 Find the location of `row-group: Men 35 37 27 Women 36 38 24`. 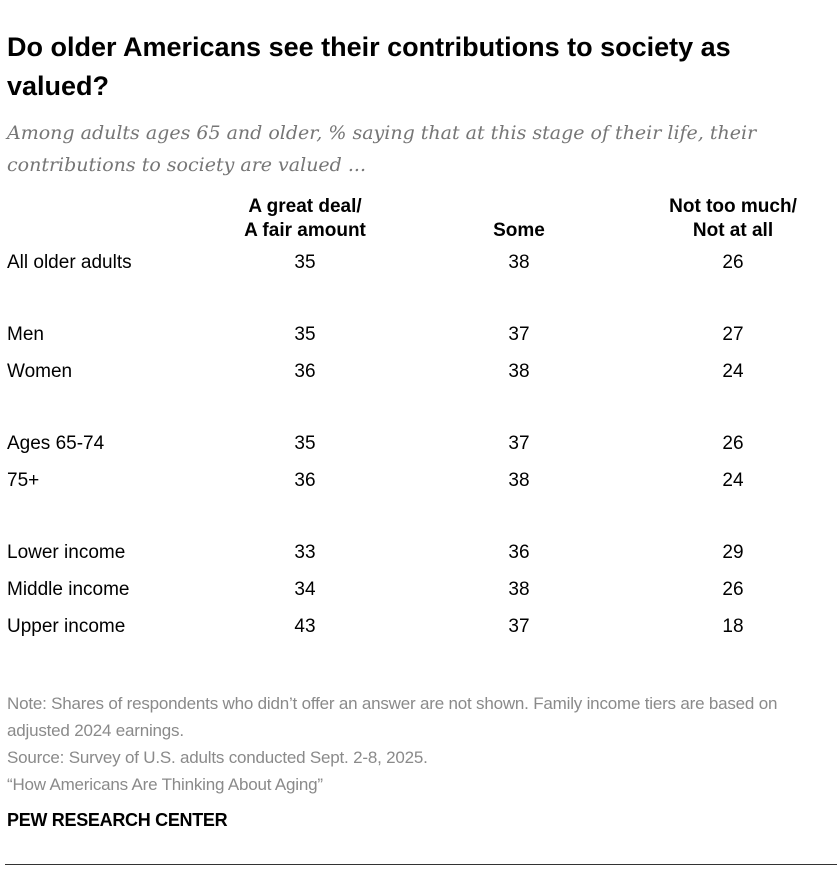

row-group: Men 35 37 27 Women 36 38 24 is located at coordinates (420, 357).